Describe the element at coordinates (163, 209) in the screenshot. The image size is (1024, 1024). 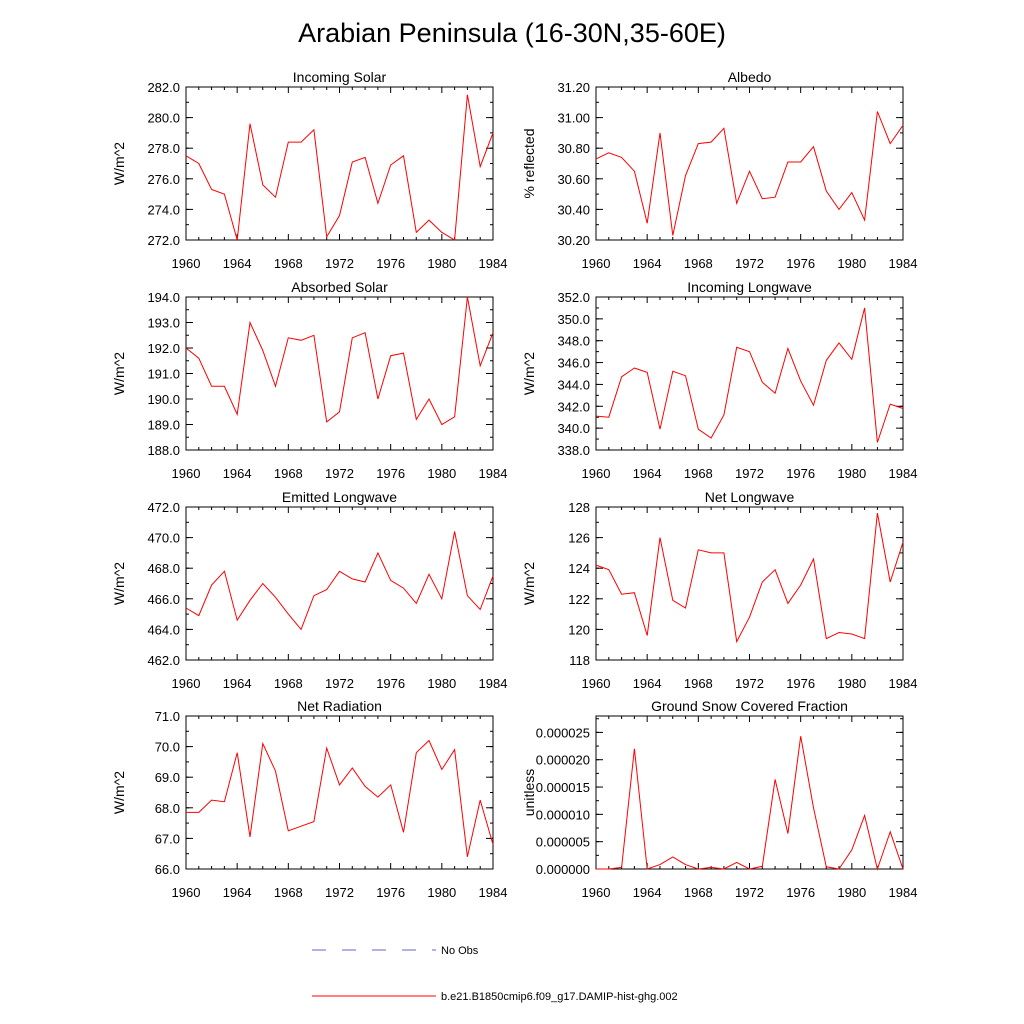
I see `y-tick-label: 274.0` at that location.